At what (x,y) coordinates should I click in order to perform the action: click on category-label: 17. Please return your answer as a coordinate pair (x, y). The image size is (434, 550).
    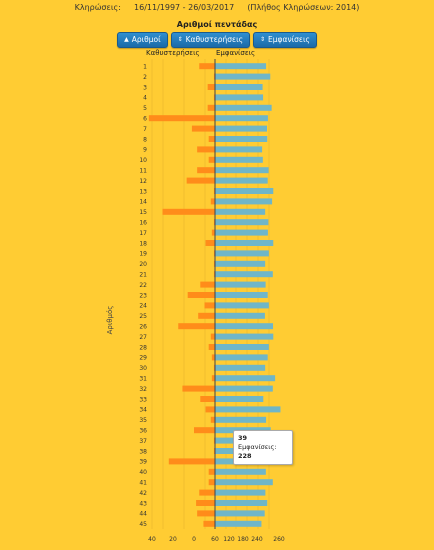
    Looking at the image, I should click on (143, 233).